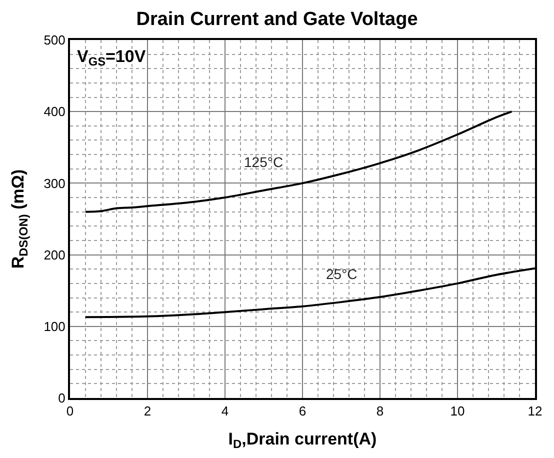 The height and width of the screenshot is (458, 554). I want to click on y-tick-label: 300, so click(55, 183).